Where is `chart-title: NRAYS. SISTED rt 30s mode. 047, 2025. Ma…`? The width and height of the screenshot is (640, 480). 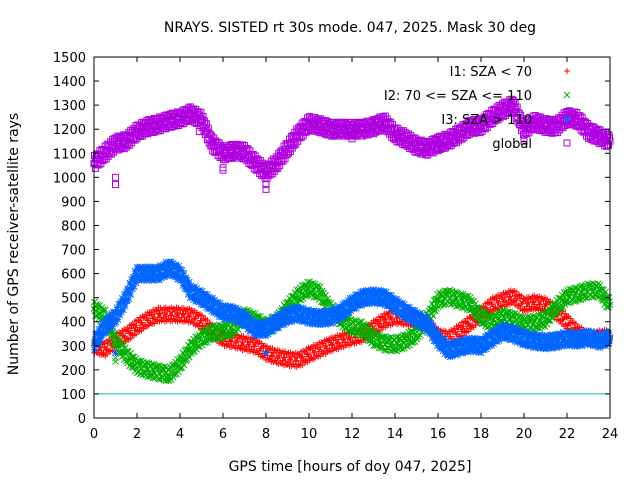 chart-title: NRAYS. SISTED rt 30s mode. 047, 2025. Ma… is located at coordinates (350, 28).